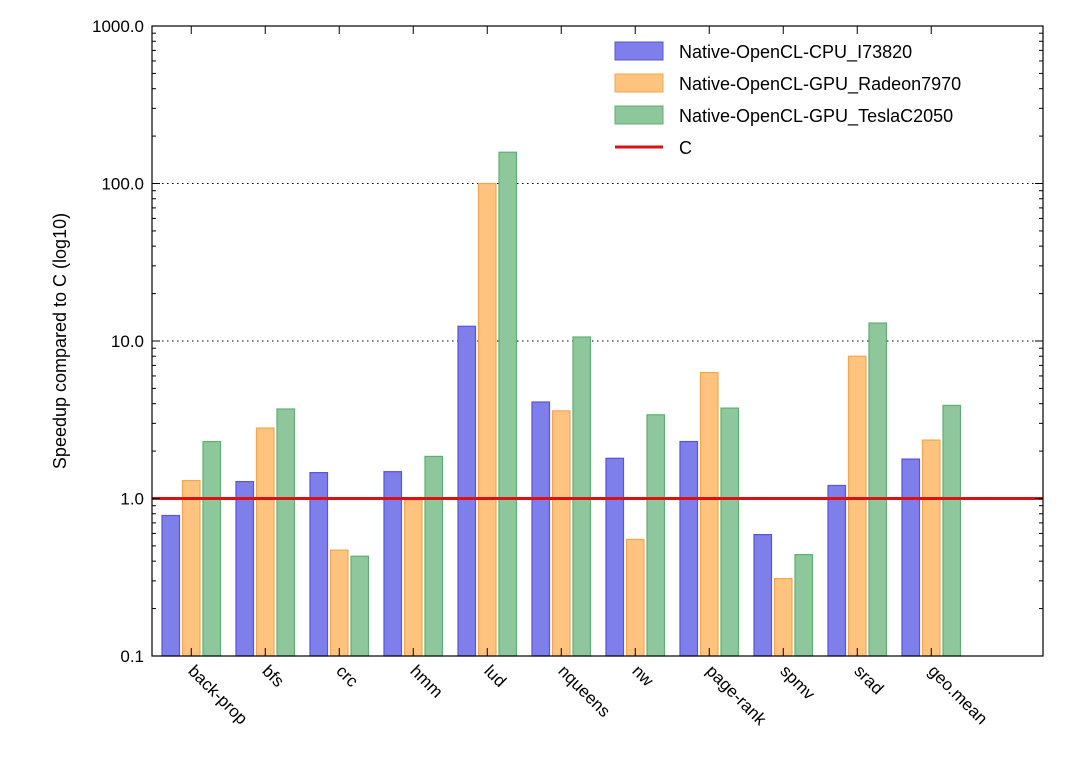  I want to click on y-axis-title: Speedup compared to C (log10), so click(60, 341).